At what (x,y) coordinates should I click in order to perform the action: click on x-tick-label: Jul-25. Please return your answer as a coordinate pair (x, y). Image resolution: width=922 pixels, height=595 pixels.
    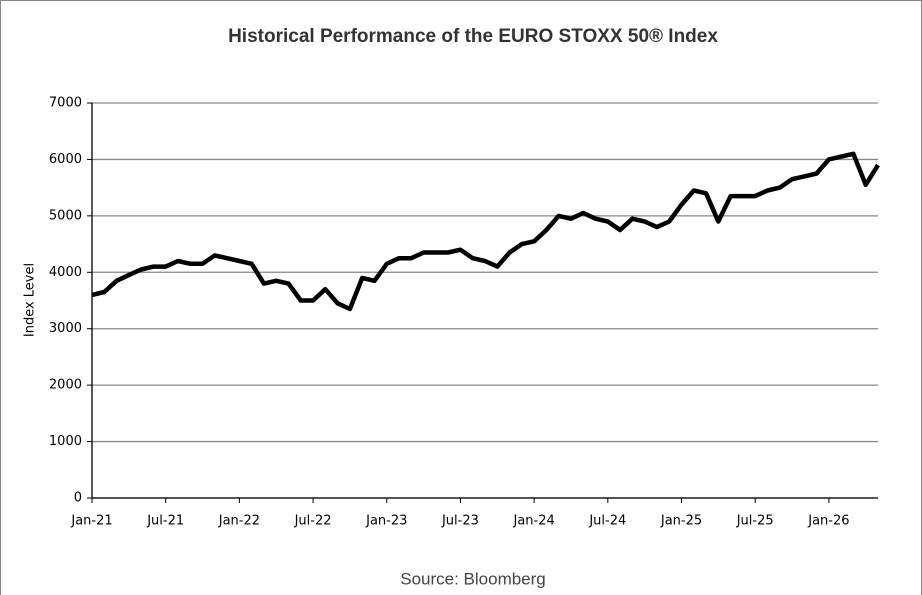
    Looking at the image, I should click on (755, 521).